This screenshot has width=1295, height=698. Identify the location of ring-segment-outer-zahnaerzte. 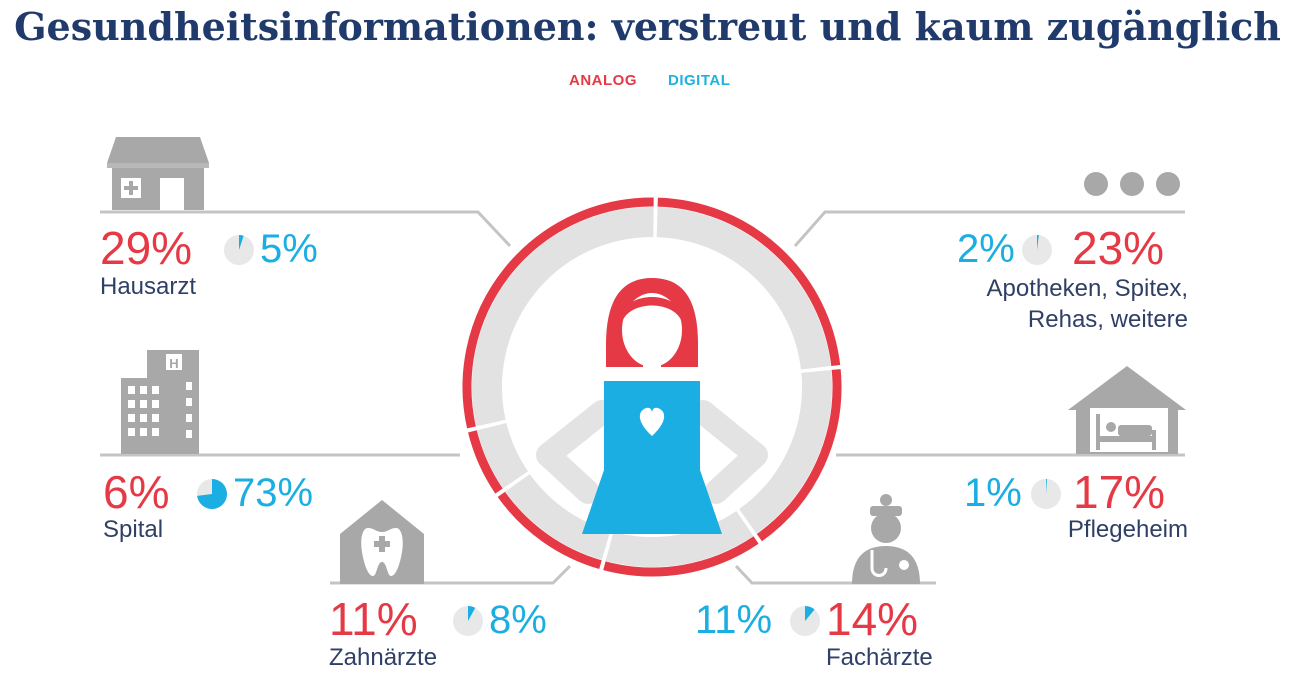
(549, 530).